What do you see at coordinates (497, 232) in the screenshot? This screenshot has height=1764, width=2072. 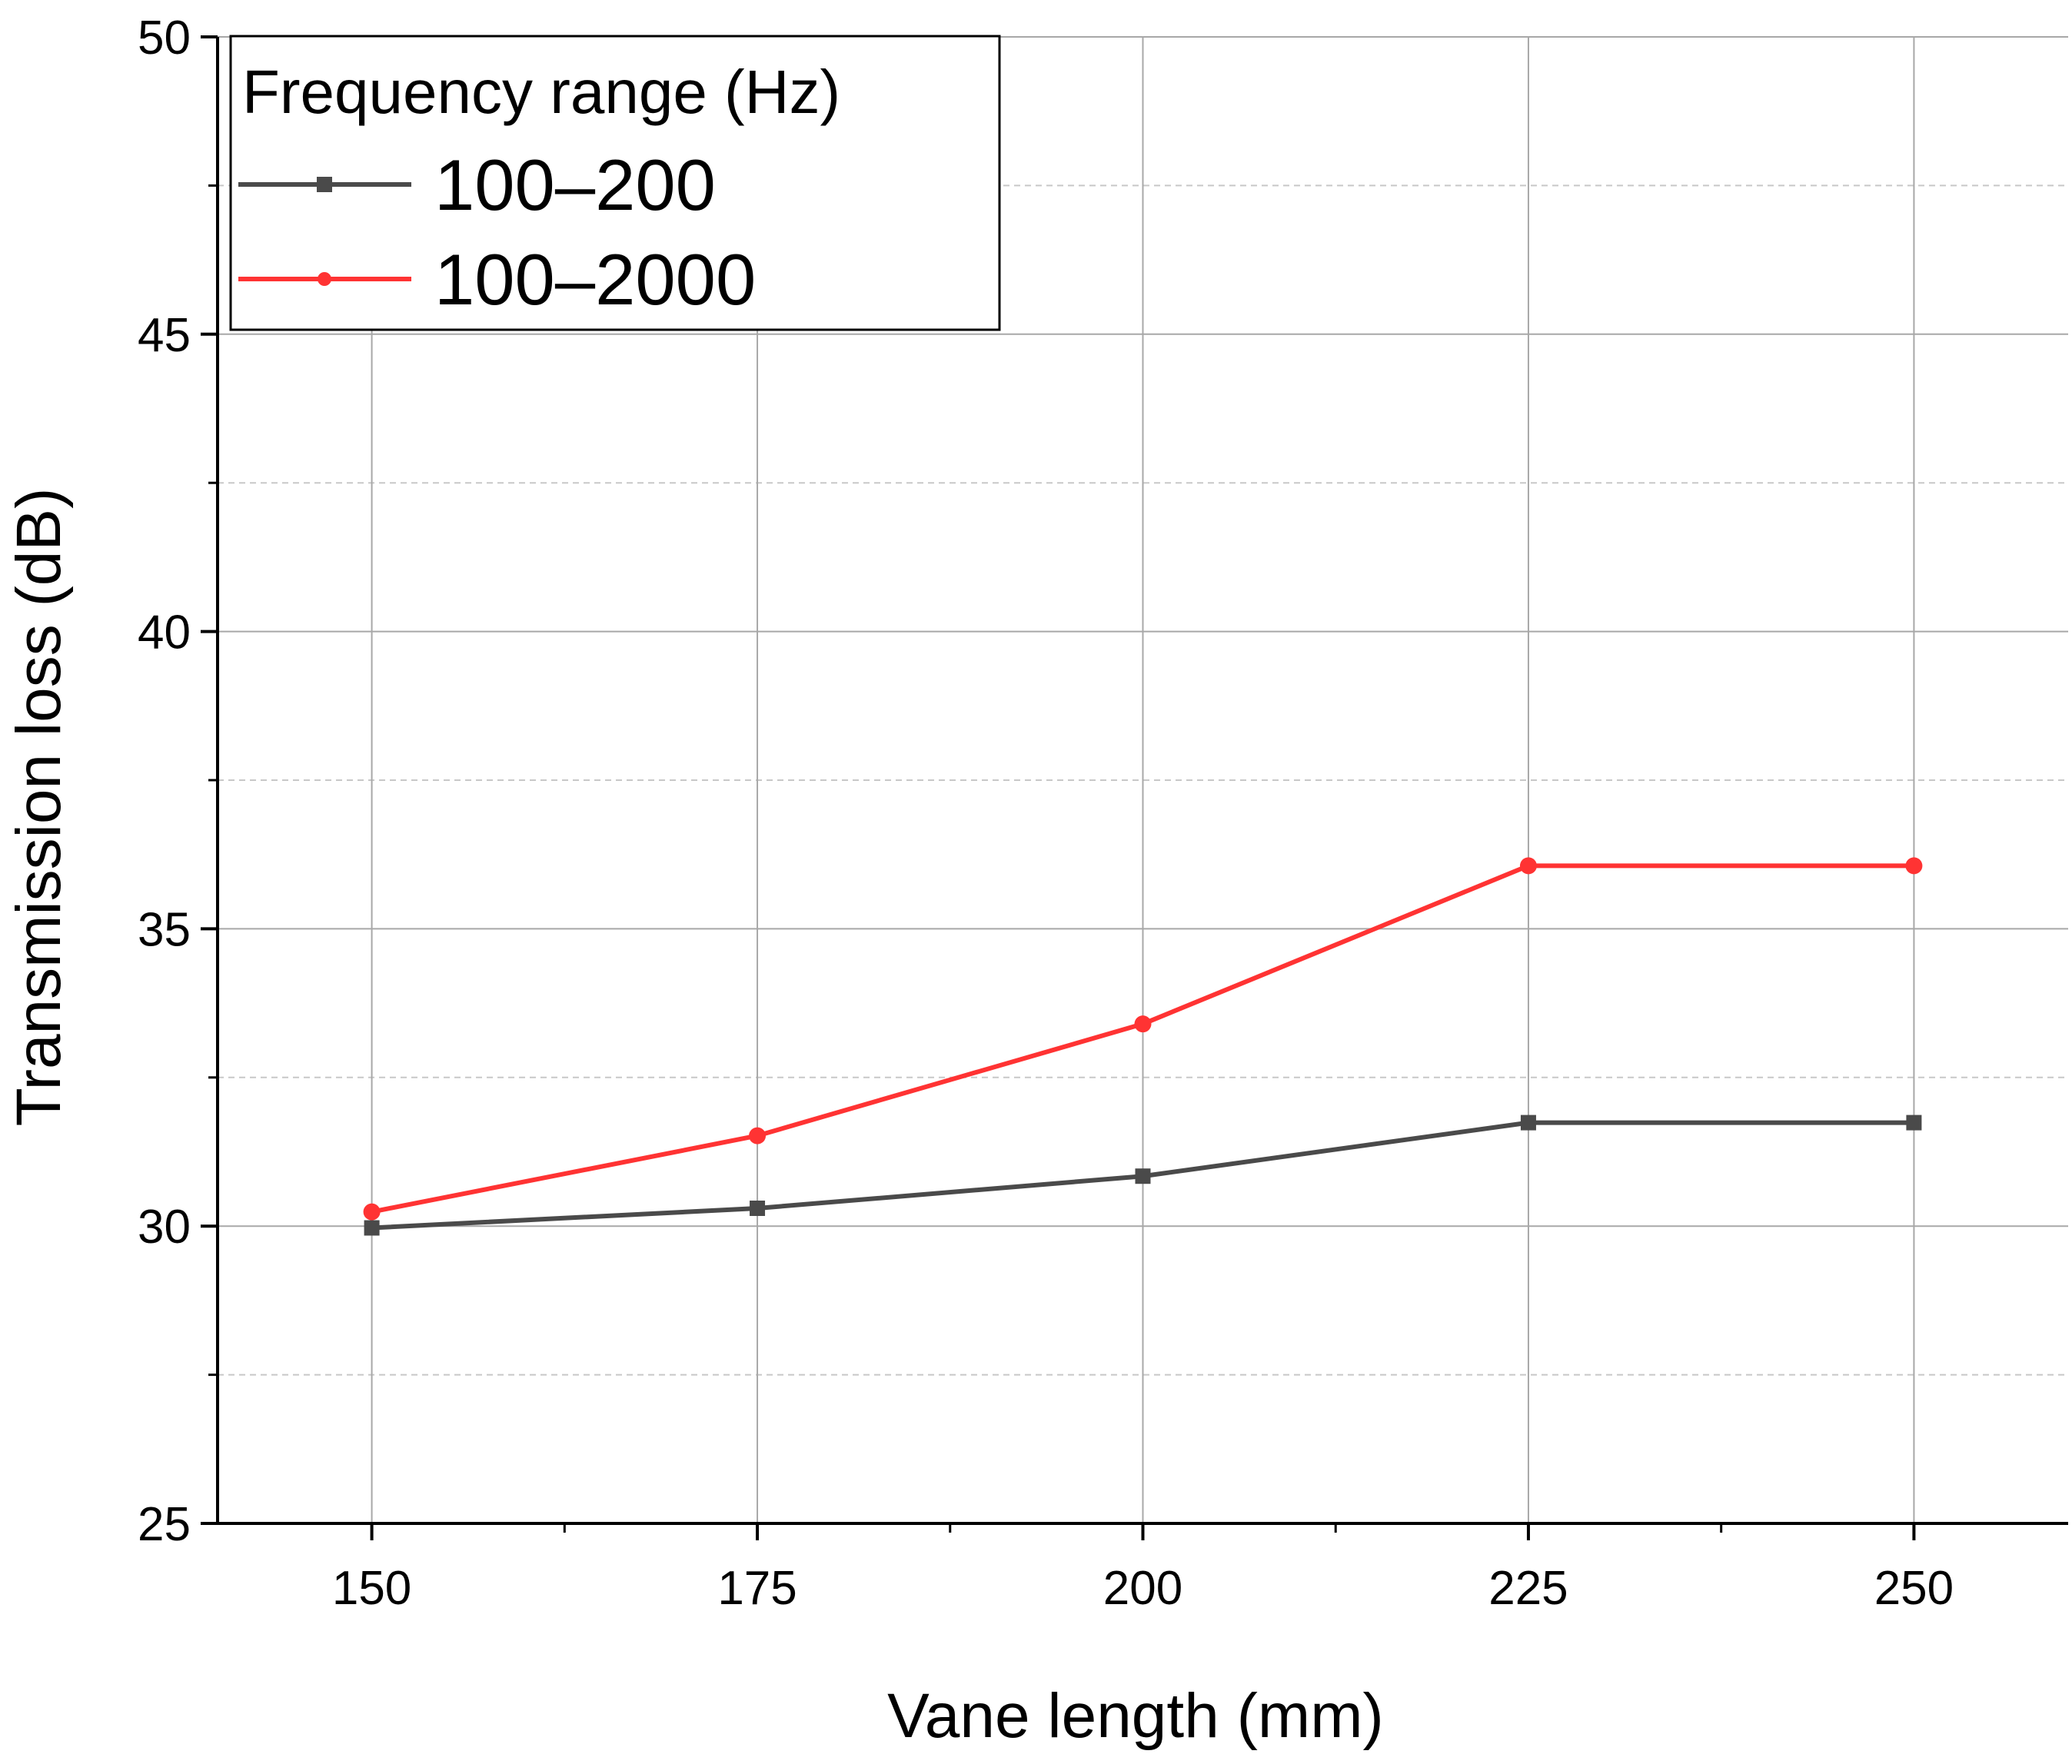 I see `legend-entries: 100–200 100–2000` at bounding box center [497, 232].